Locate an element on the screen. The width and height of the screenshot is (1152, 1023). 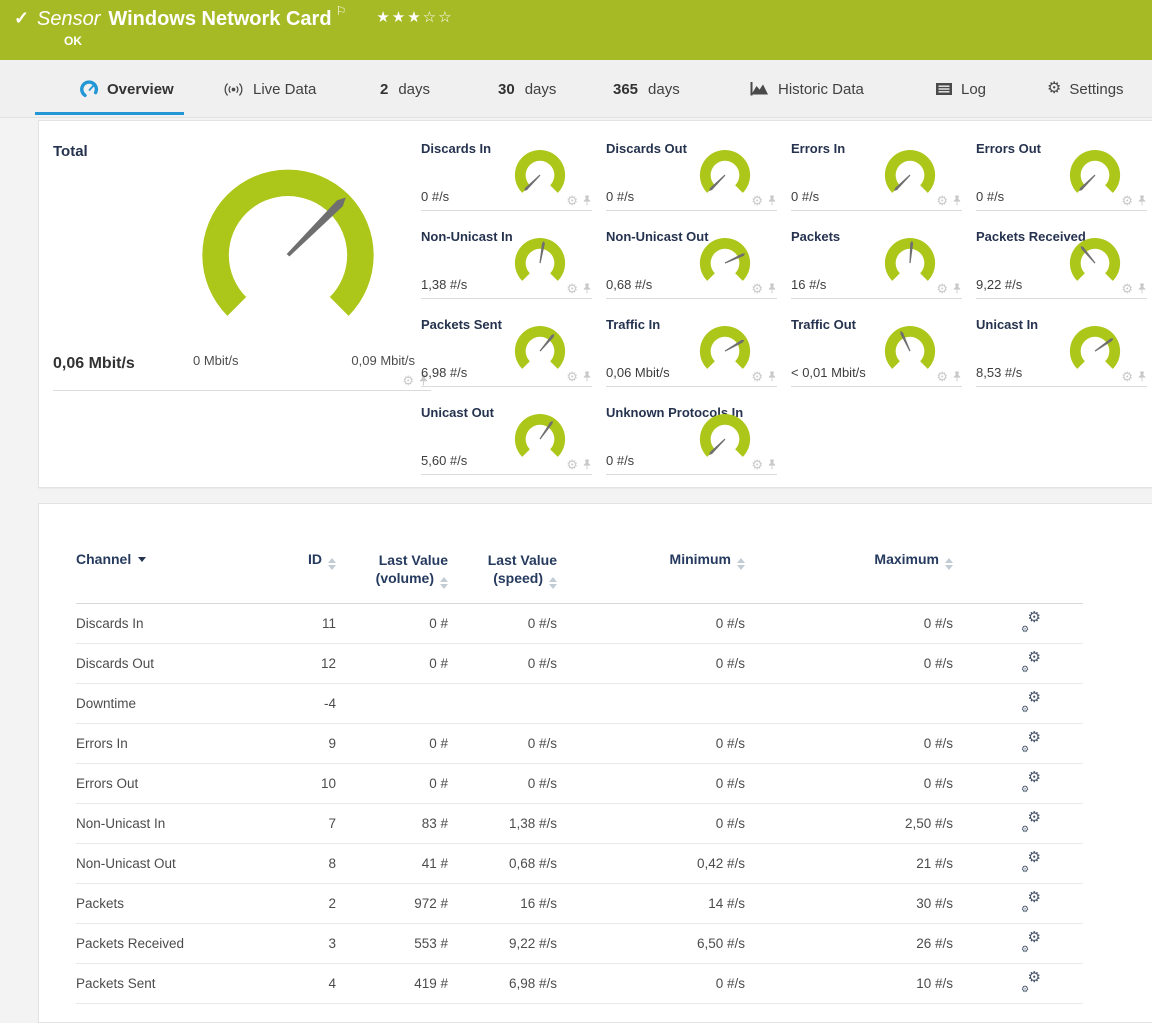
cell-last-value-speed: 16 #/s is located at coordinates (502, 903).